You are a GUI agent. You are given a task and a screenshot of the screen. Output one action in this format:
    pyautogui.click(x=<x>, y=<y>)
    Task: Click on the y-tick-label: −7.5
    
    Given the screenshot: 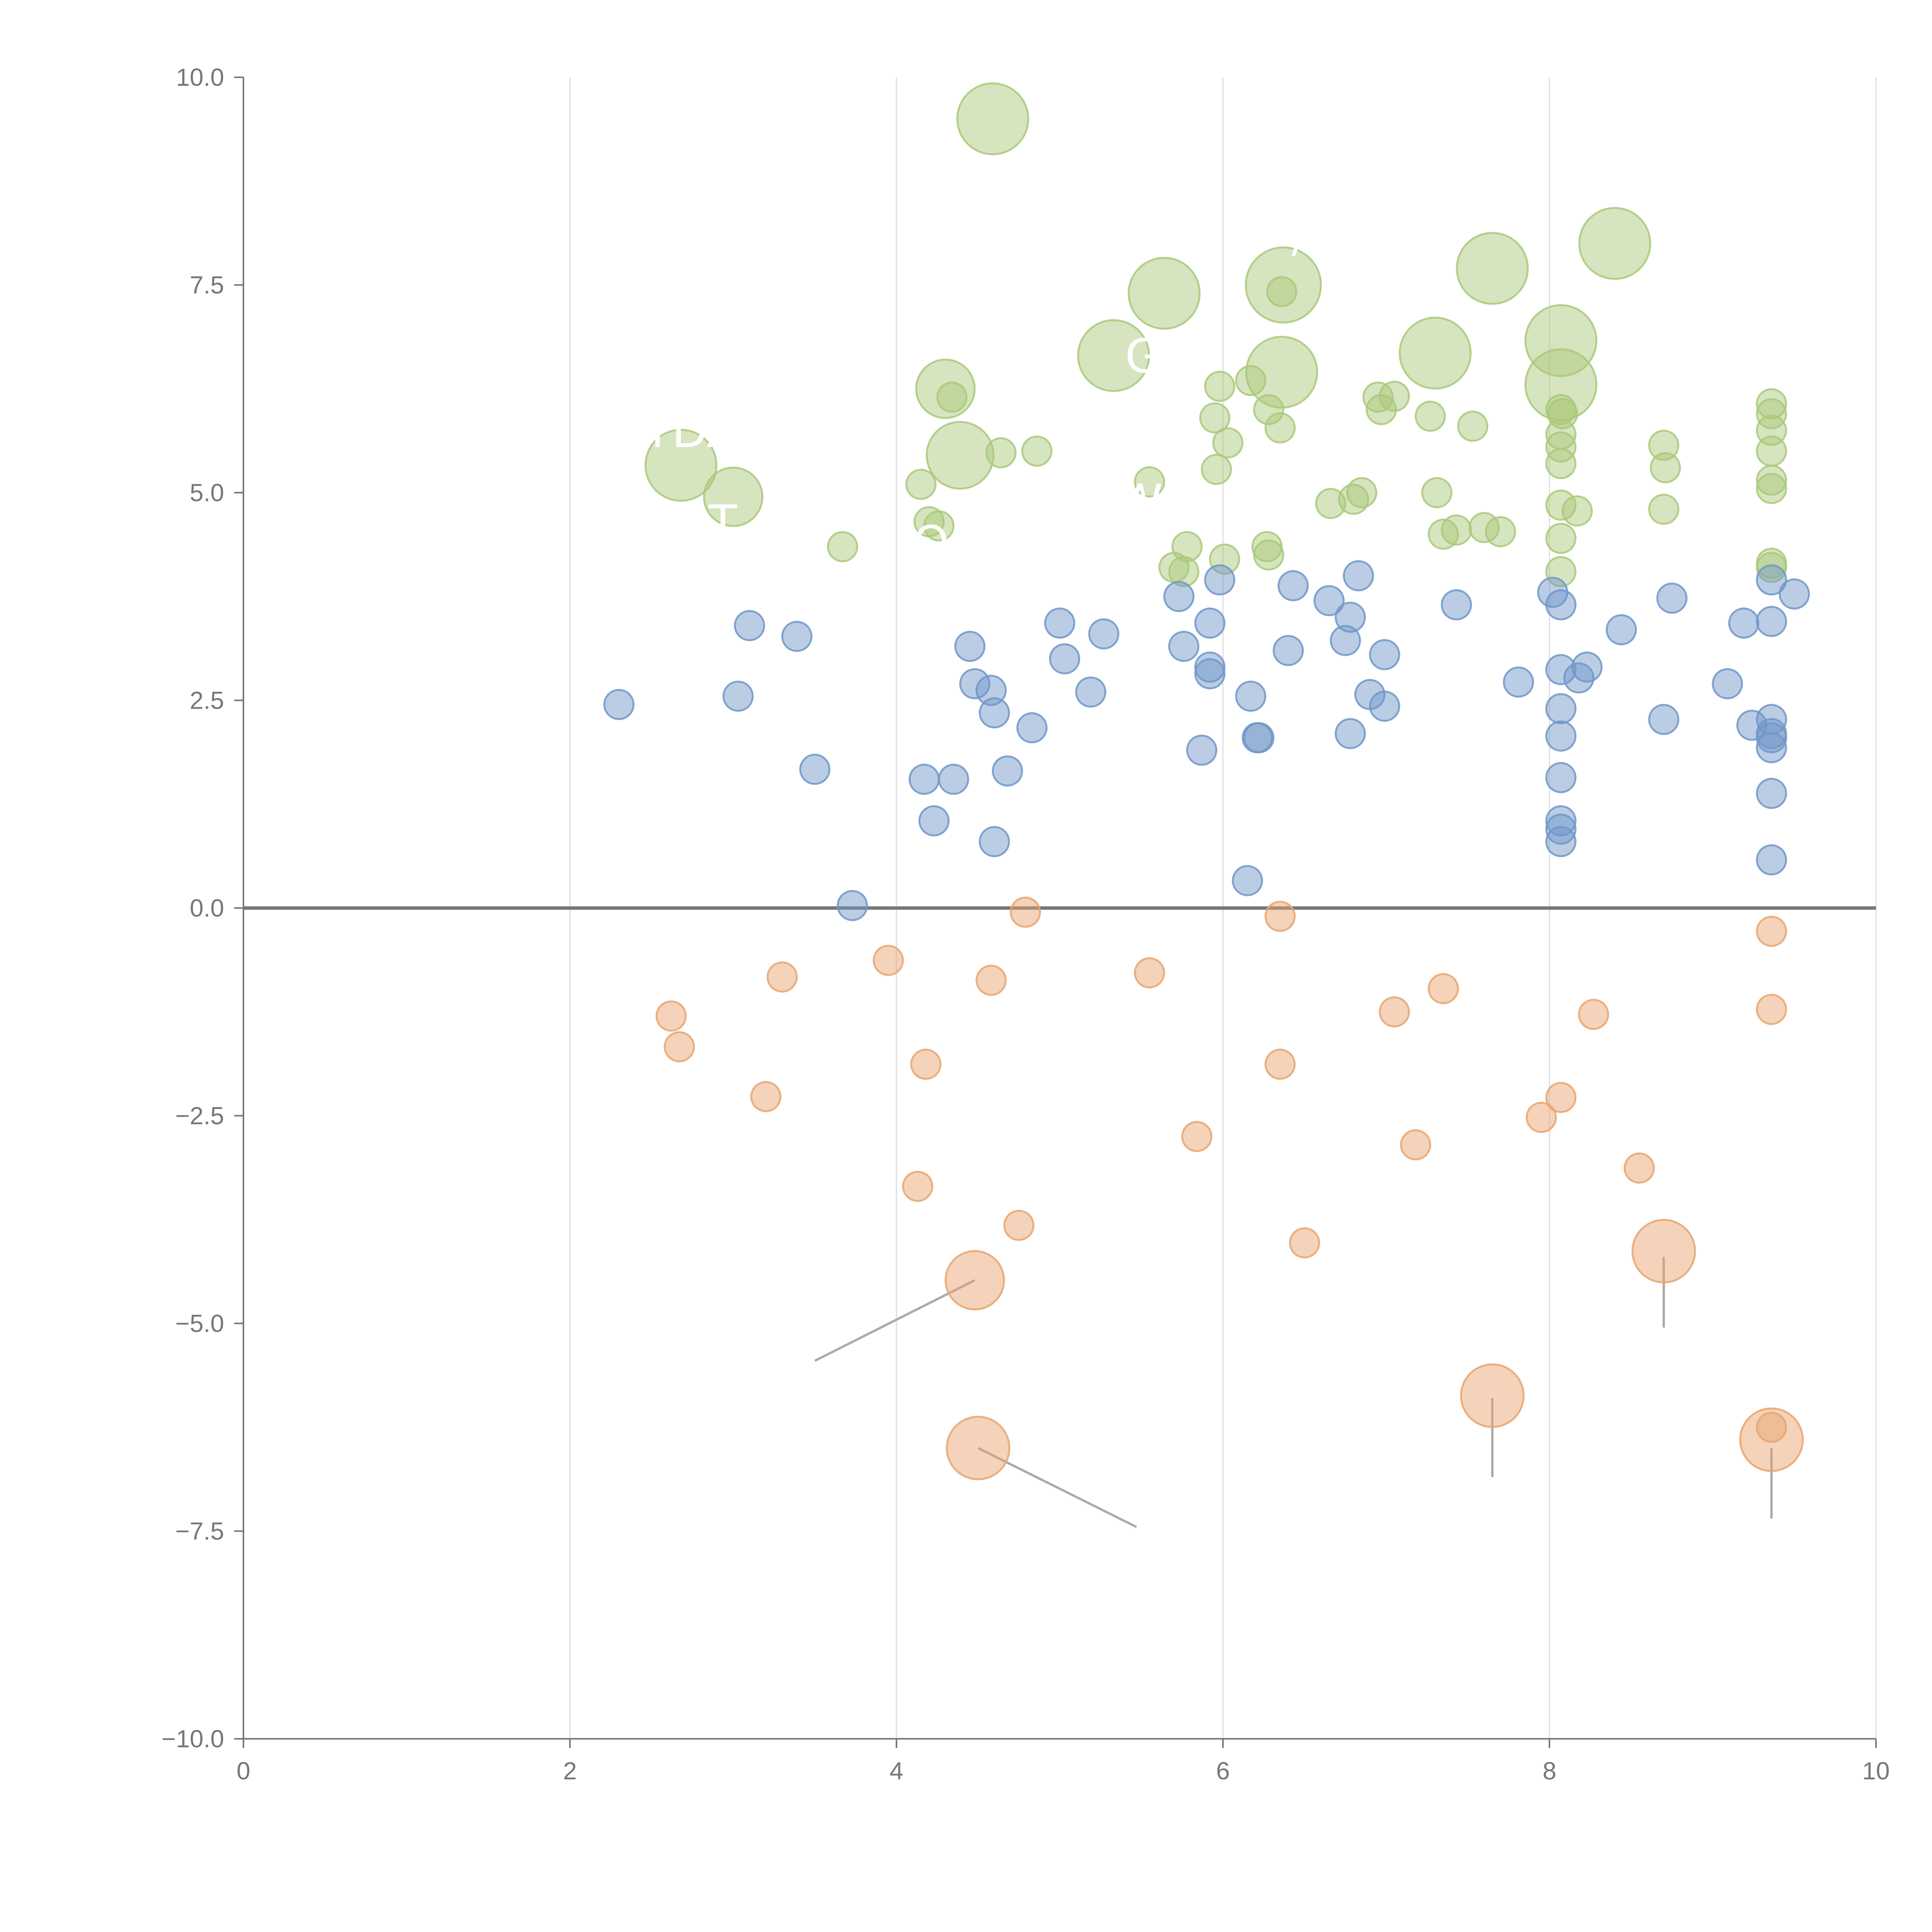 What is the action you would take?
    pyautogui.click(x=200, y=1531)
    